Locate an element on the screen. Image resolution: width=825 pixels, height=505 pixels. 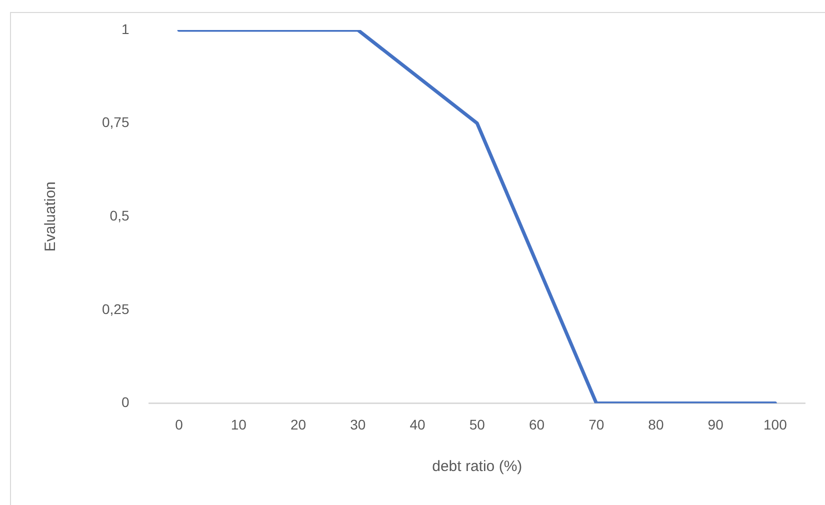
x-tick-label: 80 is located at coordinates (656, 424).